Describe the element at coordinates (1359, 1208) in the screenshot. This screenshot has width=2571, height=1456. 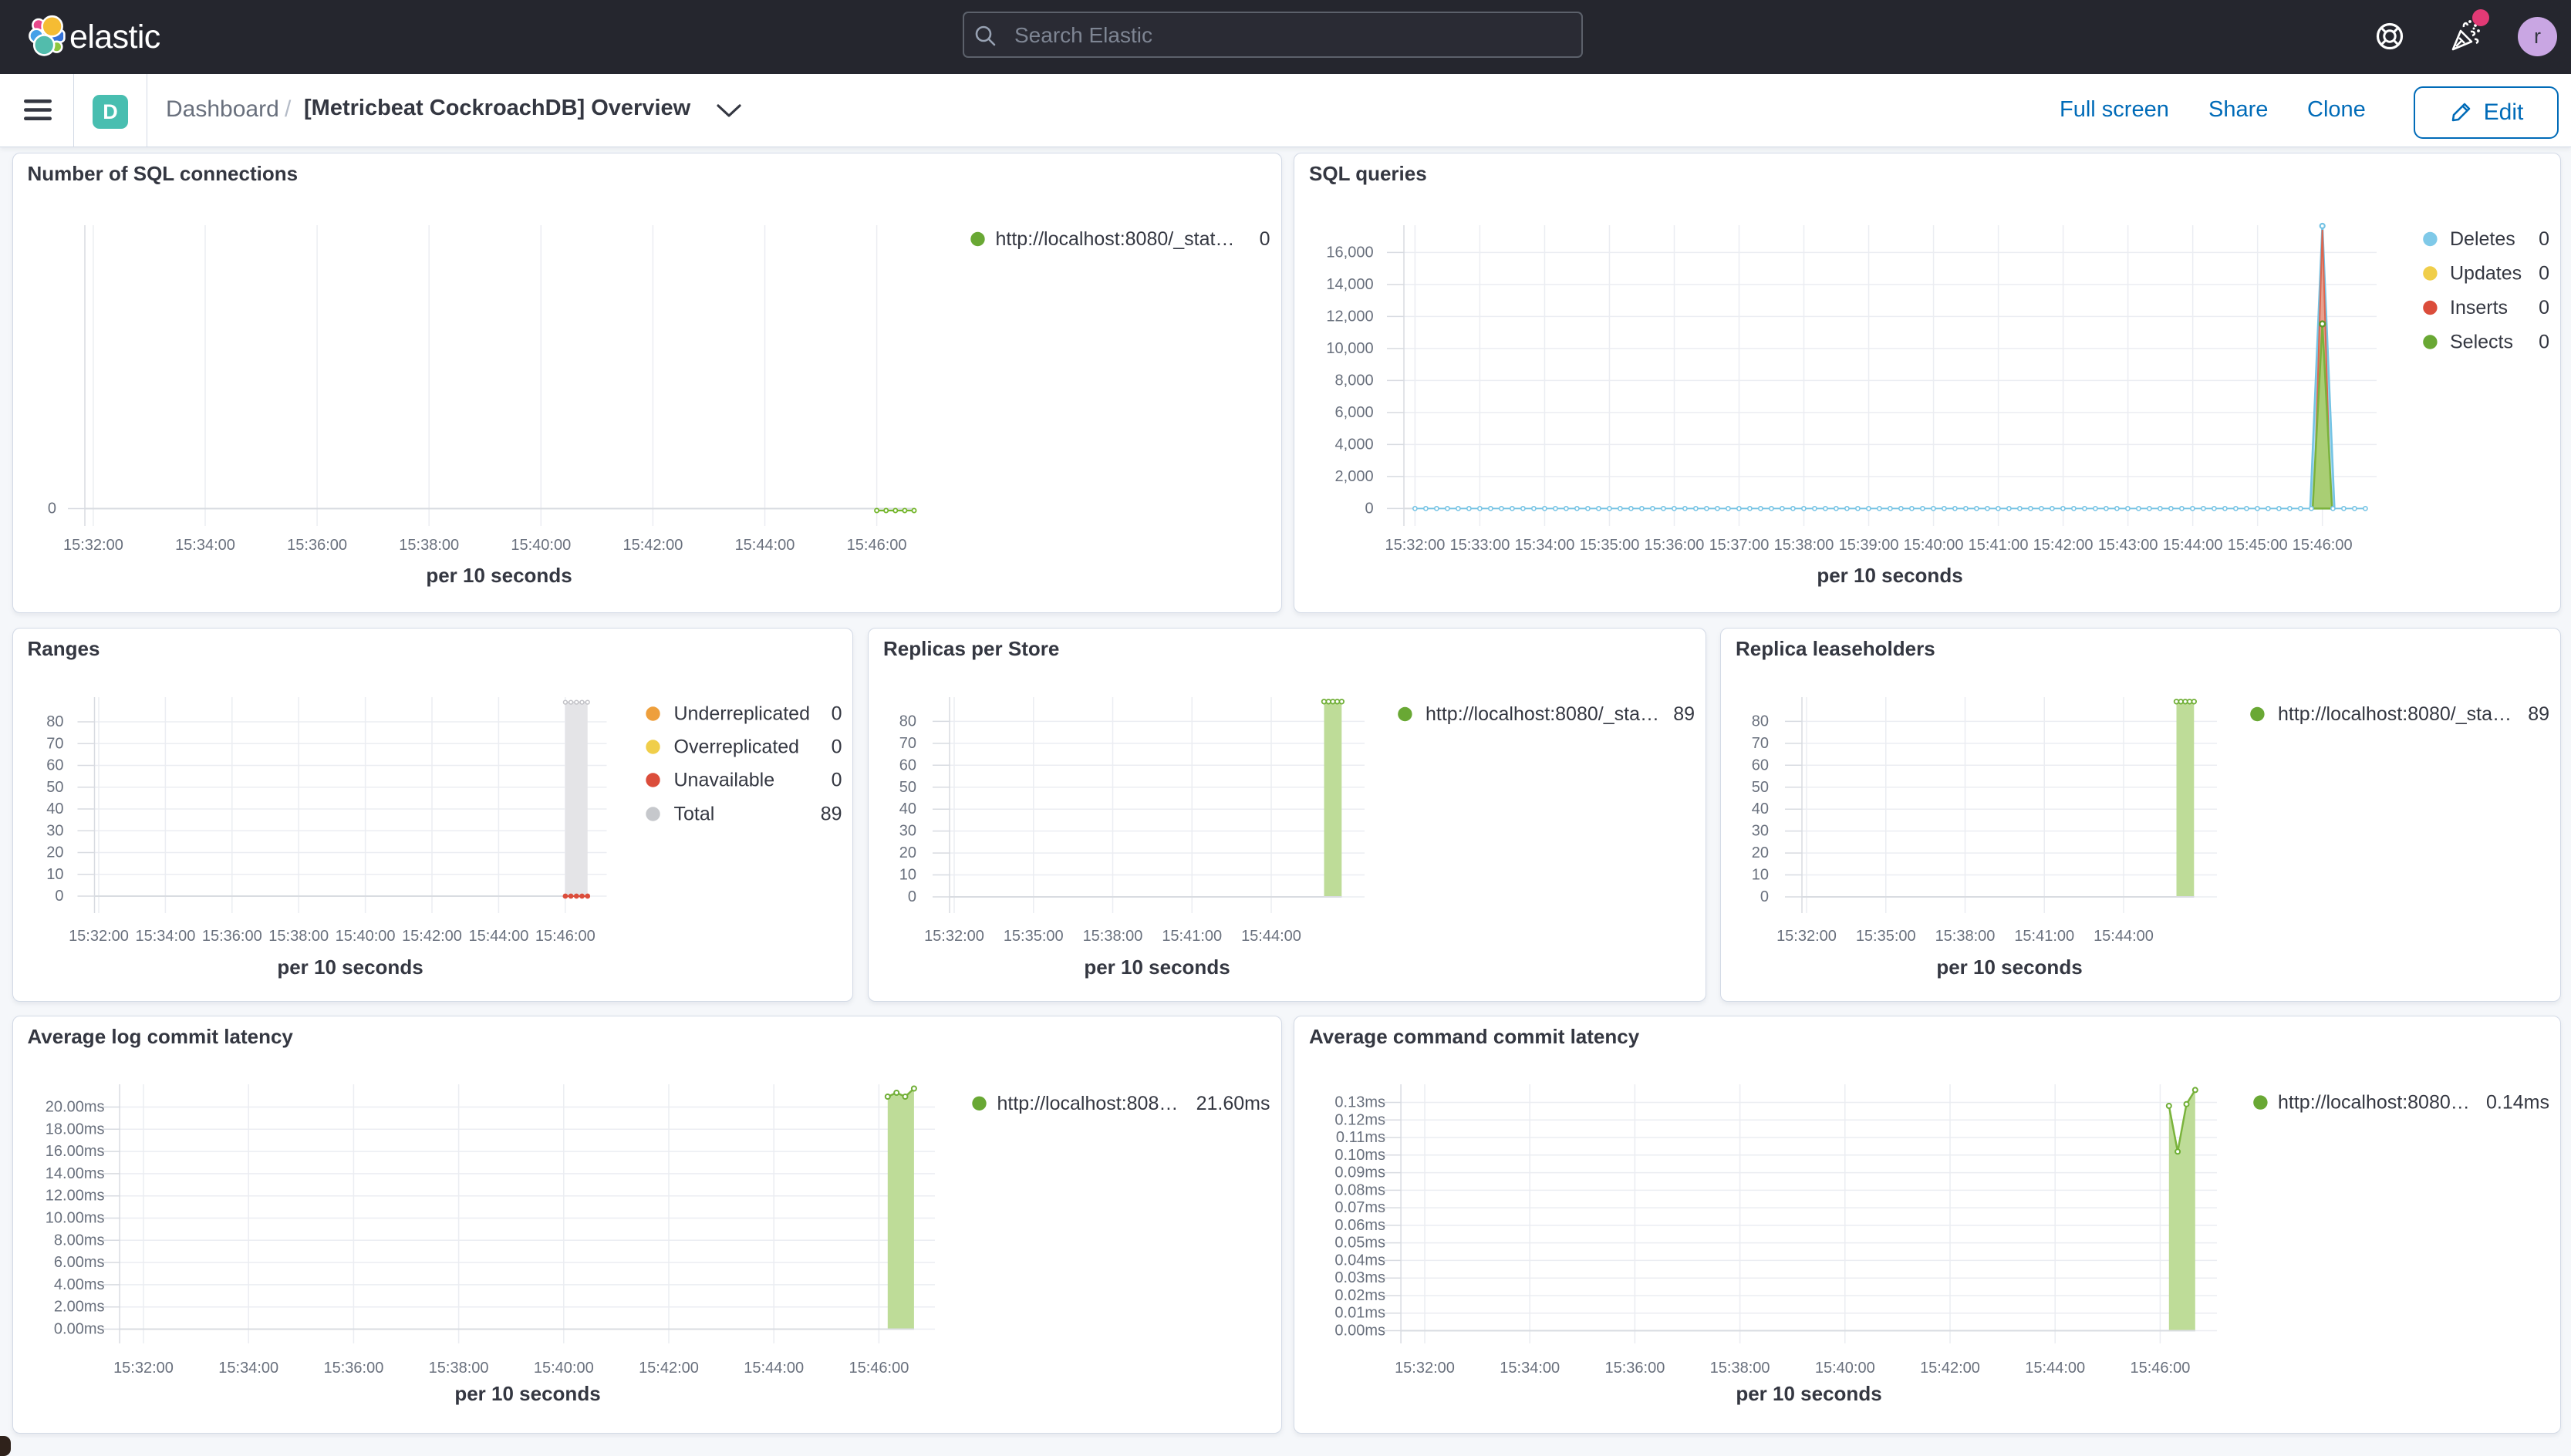
I see `svg-text: 0.07ms` at that location.